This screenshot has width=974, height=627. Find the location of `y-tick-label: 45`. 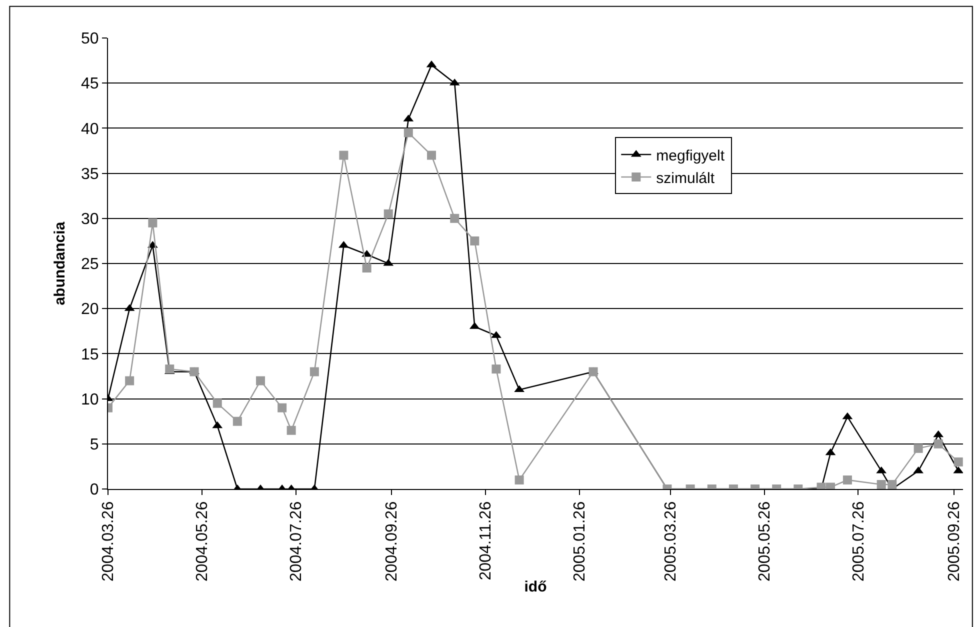

y-tick-label: 45 is located at coordinates (90, 84).